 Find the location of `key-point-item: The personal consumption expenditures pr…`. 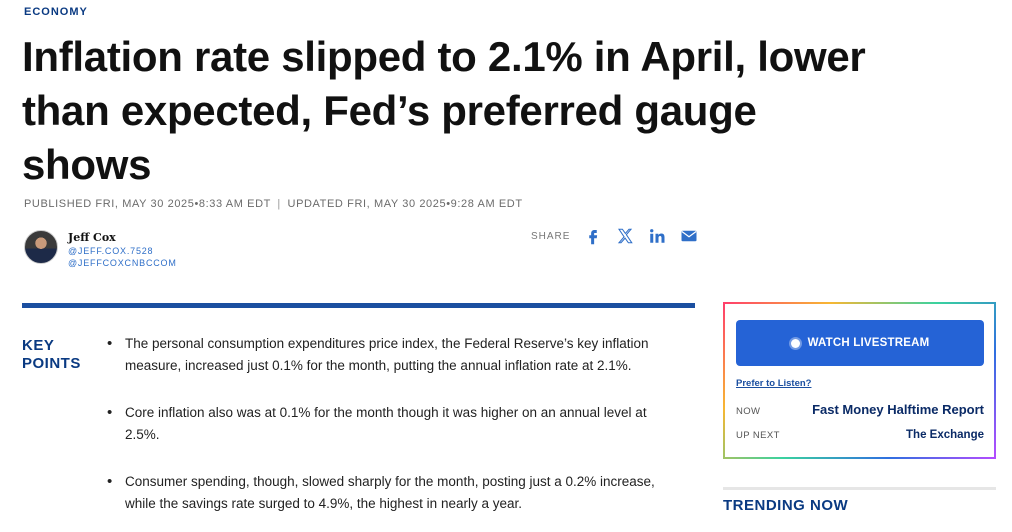

key-point-item: The personal consumption expenditures pr… is located at coordinates (392, 355).